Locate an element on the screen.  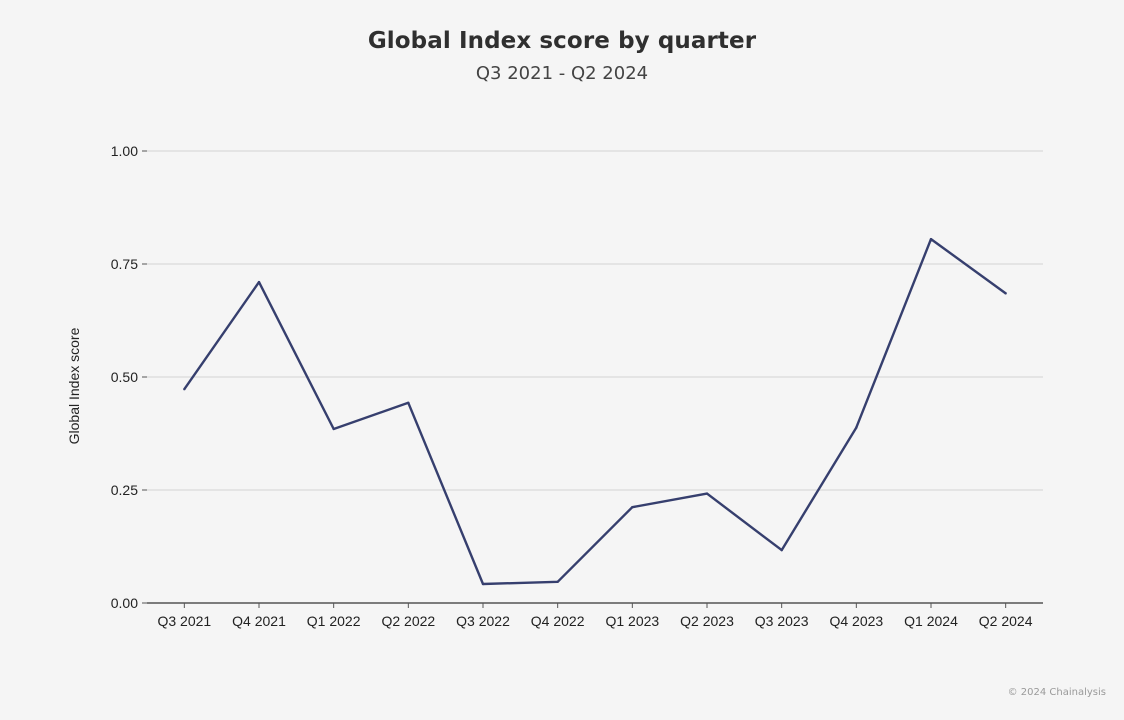
chart-title: Global Index score by quarter is located at coordinates (562, 41).